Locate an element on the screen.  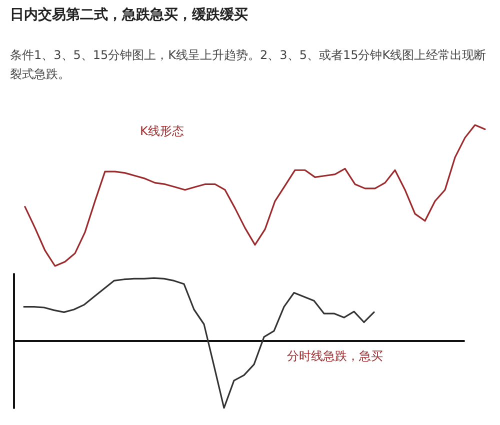
chart-title: 日内交易第二式，急跌急买，缓跌缓买 is located at coordinates (129, 15).